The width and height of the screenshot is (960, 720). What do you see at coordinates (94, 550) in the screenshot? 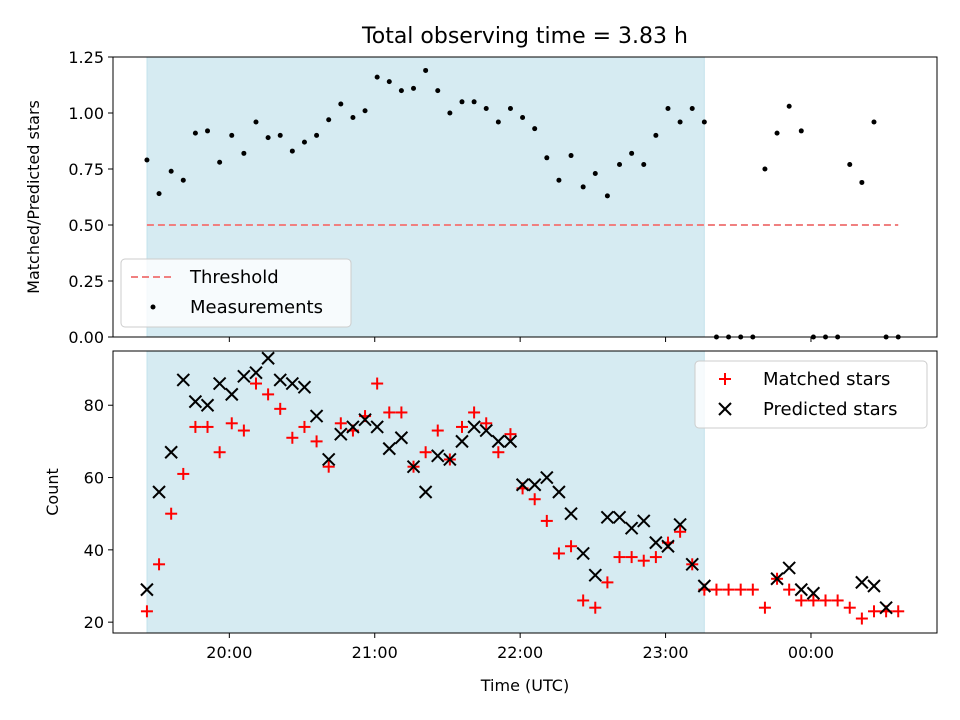
I see `bottom-y-tick-label: 40` at bounding box center [94, 550].